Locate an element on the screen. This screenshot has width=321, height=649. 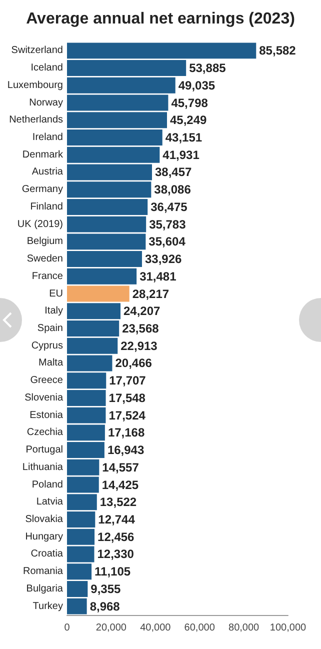
y-tick-label: Belgium is located at coordinates (44, 242).